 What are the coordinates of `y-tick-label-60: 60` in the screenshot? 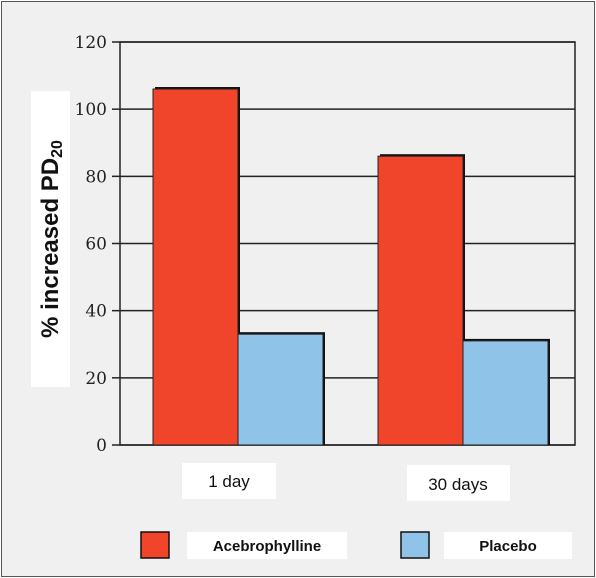 It's located at (96, 245).